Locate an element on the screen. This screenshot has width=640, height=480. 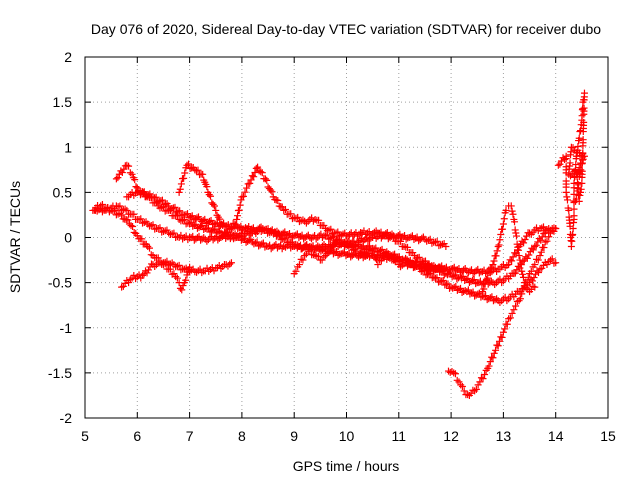
y-tick-label: 0.5 is located at coordinates (63, 192).